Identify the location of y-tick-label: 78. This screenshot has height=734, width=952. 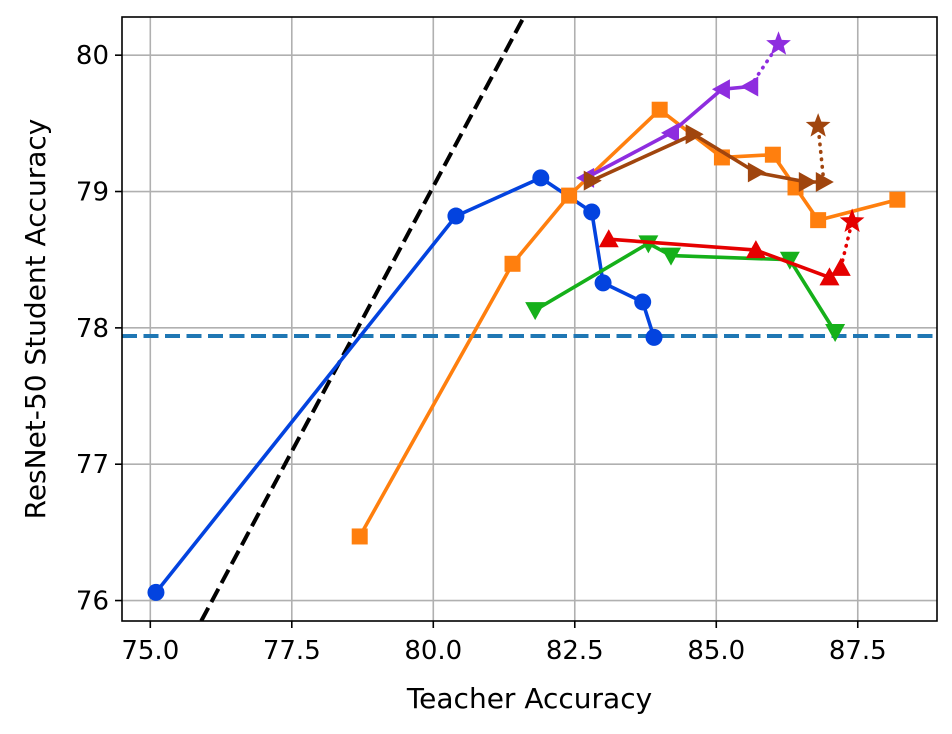
(92, 329).